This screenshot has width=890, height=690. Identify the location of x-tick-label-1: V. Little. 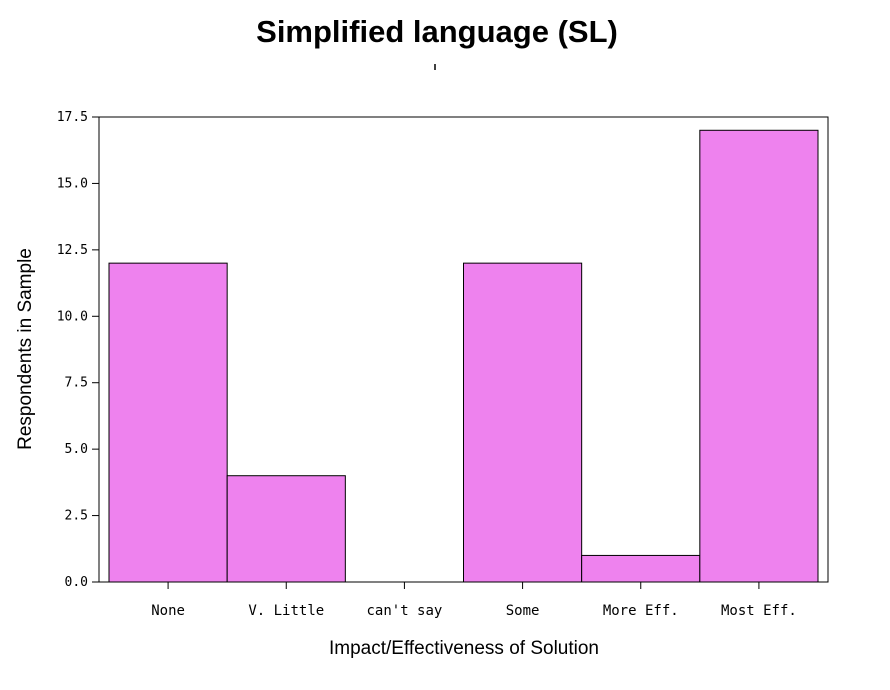
(286, 611).